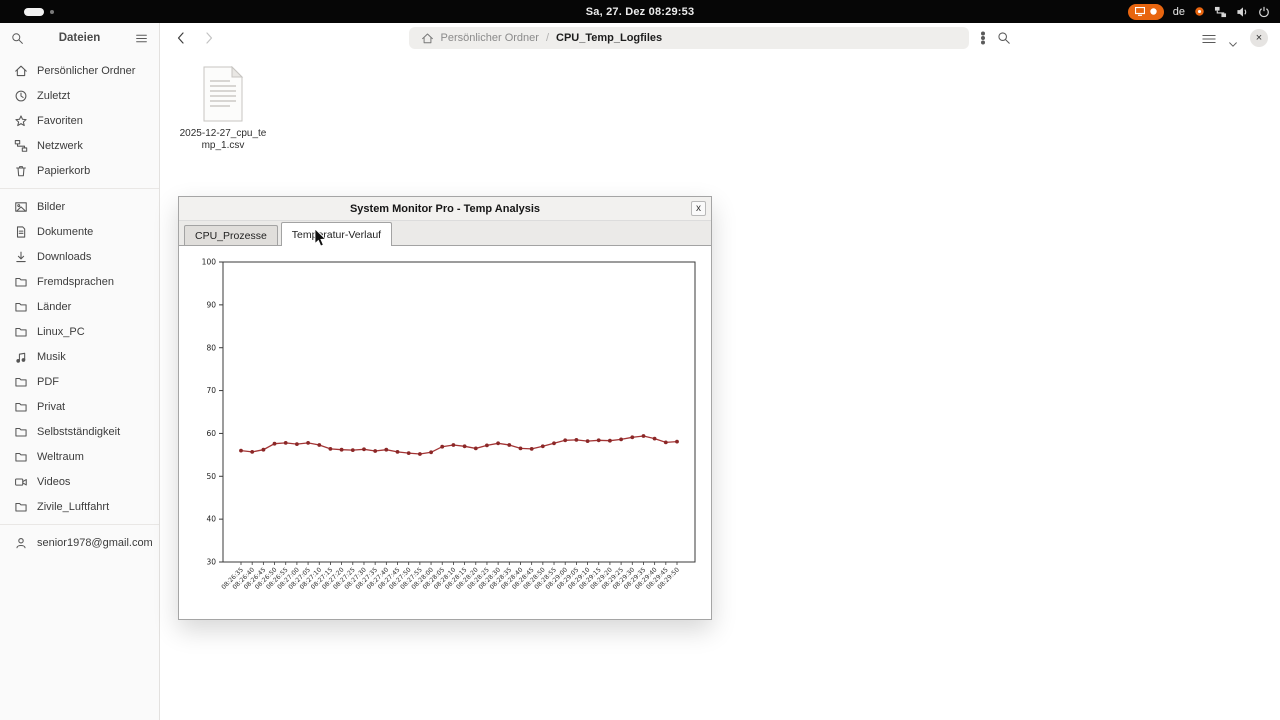 The image size is (1280, 720). What do you see at coordinates (60, 145) in the screenshot?
I see `sidebar-item-label: Netzwerk` at bounding box center [60, 145].